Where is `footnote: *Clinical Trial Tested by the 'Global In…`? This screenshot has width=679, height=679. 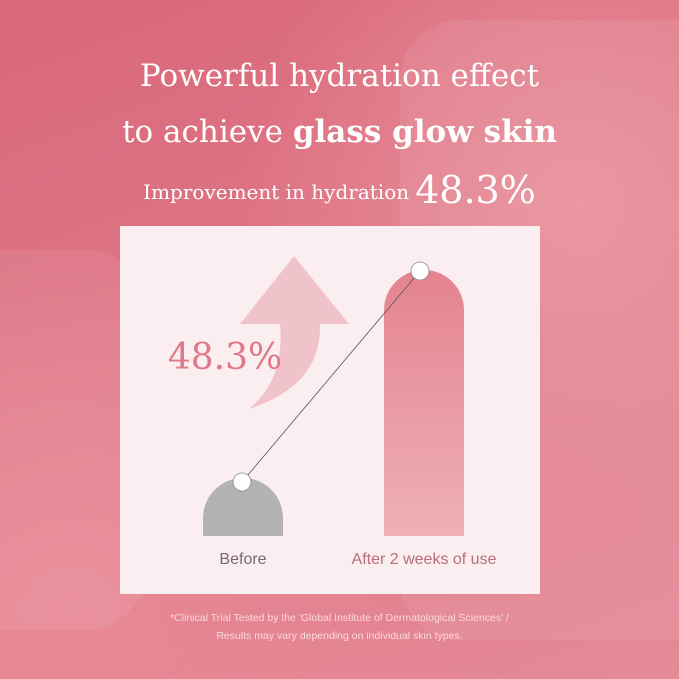
footnote: *Clinical Trial Tested by the 'Global In… is located at coordinates (339, 627).